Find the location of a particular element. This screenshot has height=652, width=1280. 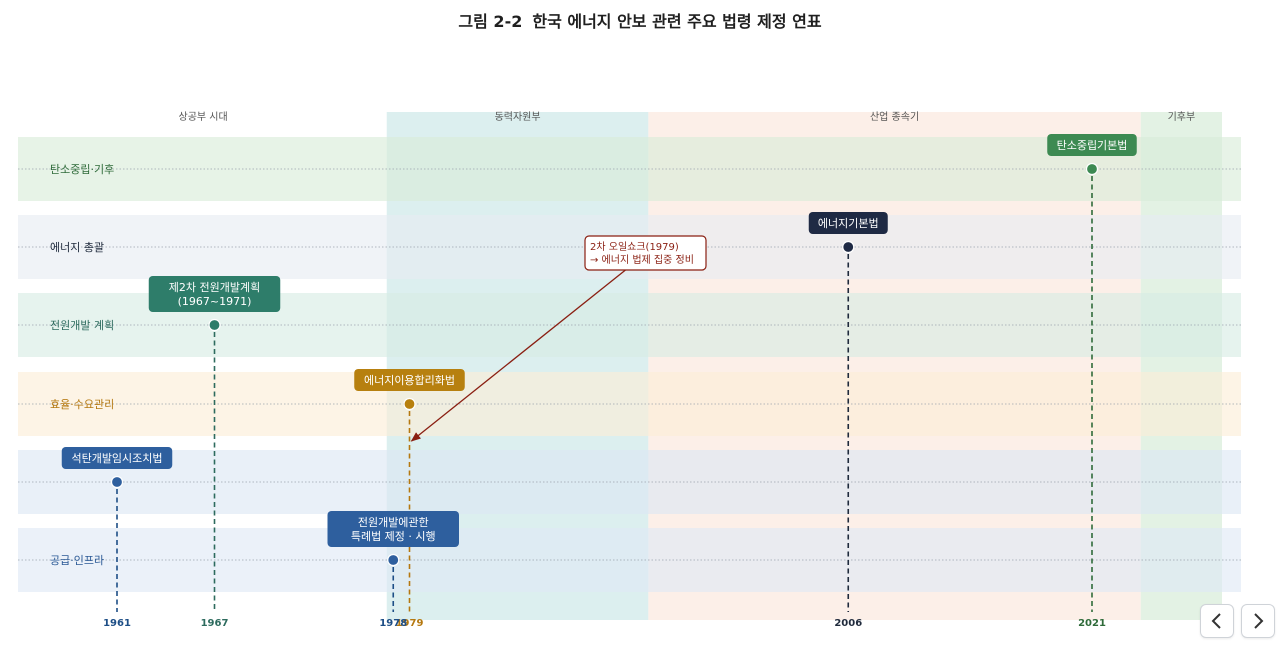

figure-title-text: 한국 에너지 안보 관련 주요 법령 제정 연표 is located at coordinates (677, 21).